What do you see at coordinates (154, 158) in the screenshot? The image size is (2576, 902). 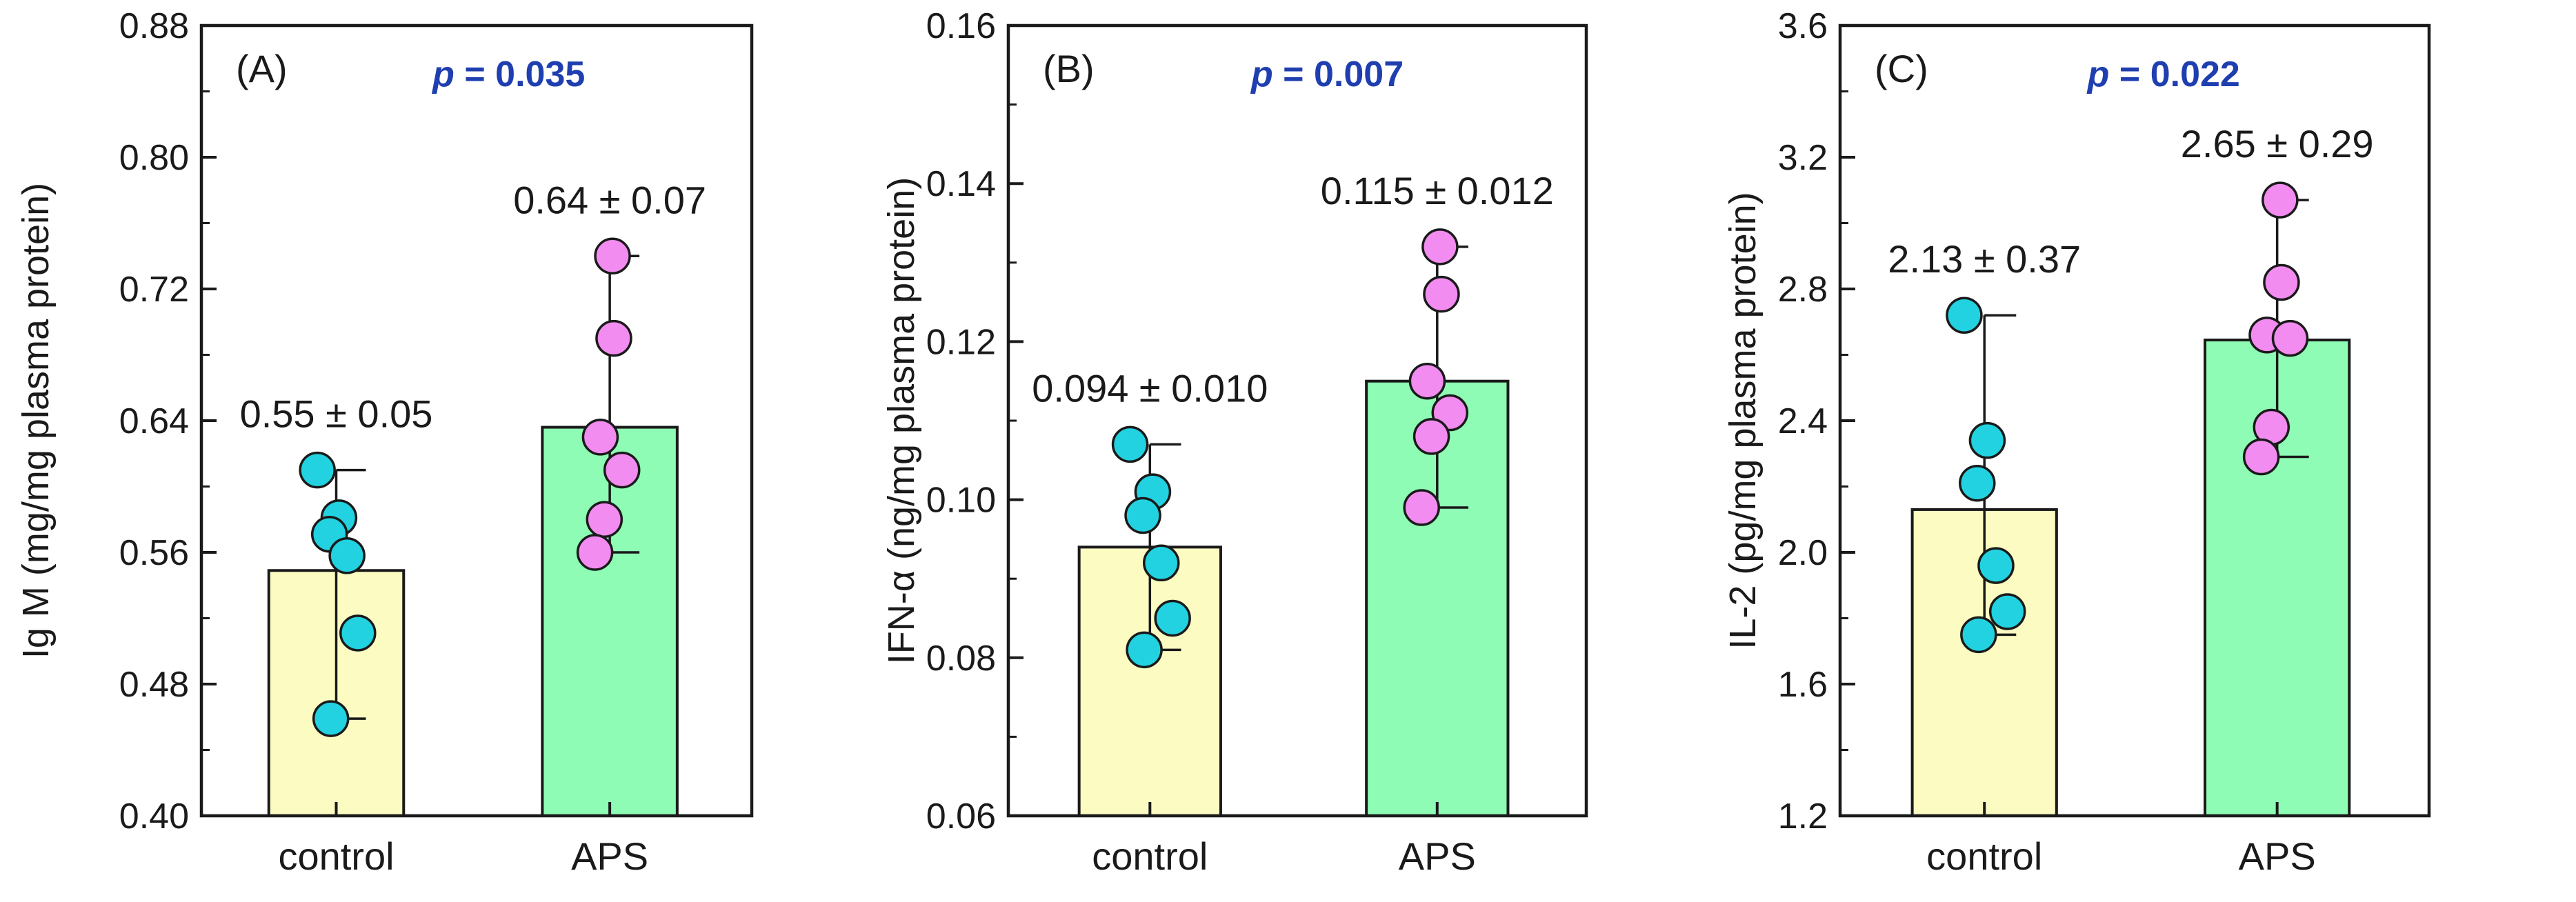 I see `y-tick-label: 0.80` at bounding box center [154, 158].